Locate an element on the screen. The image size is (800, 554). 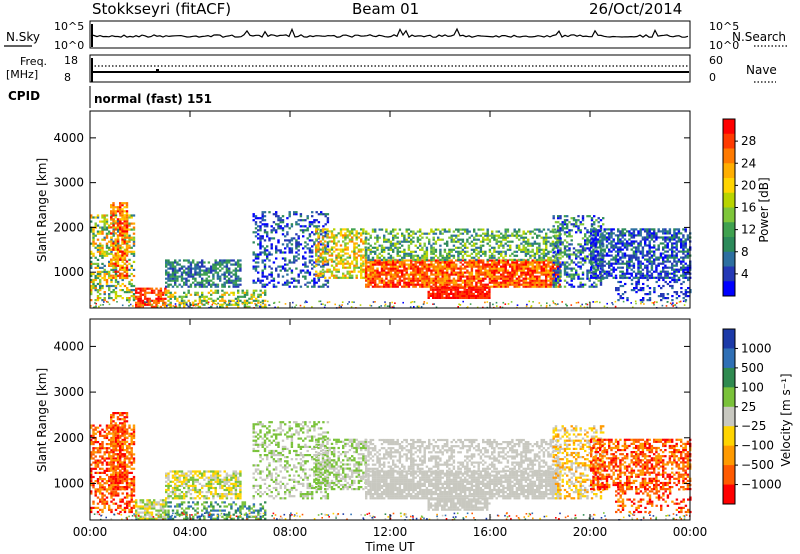
colorbar-tick-label: 20 is located at coordinates (748, 185).